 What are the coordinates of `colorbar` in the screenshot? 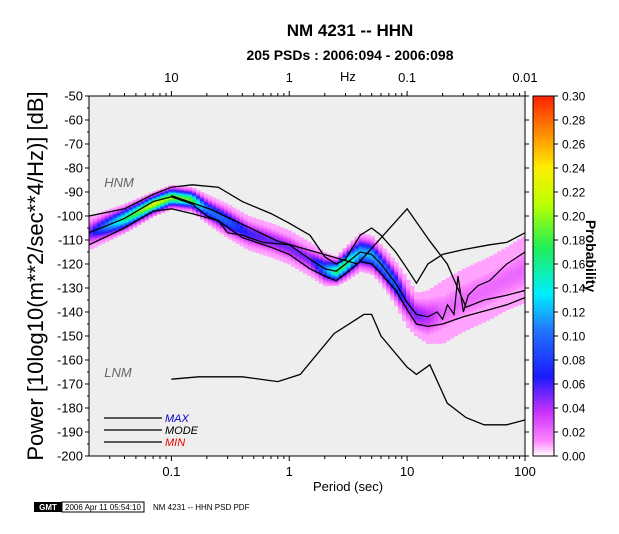 It's located at (543, 276).